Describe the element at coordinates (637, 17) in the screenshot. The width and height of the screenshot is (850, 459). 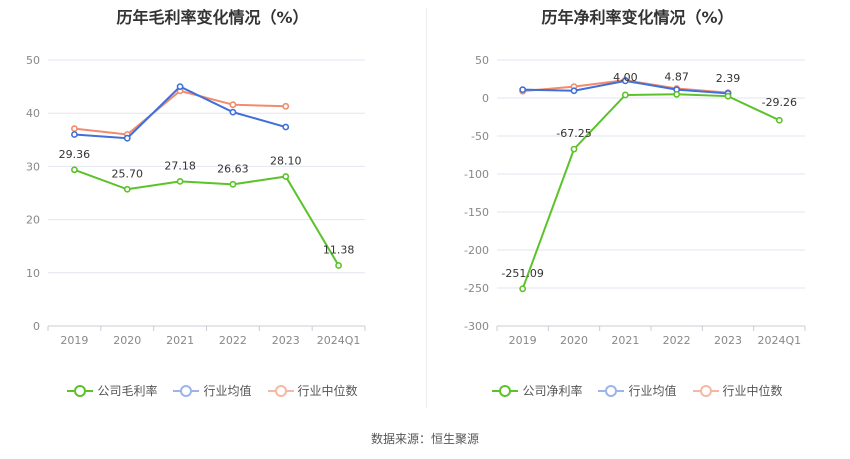
I see `chart-title: 历年净利率变化情况（%）` at that location.